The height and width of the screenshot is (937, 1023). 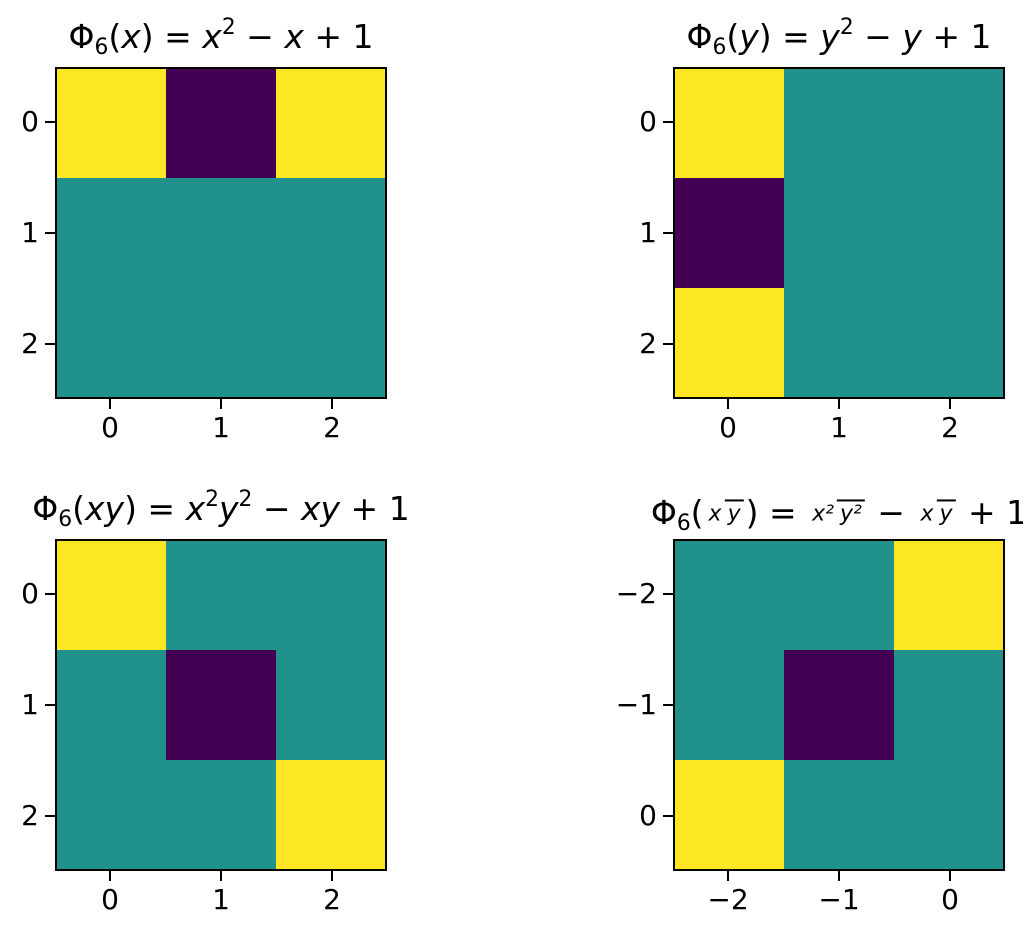 What do you see at coordinates (228, 509) in the screenshot?
I see `title-segment: y` at bounding box center [228, 509].